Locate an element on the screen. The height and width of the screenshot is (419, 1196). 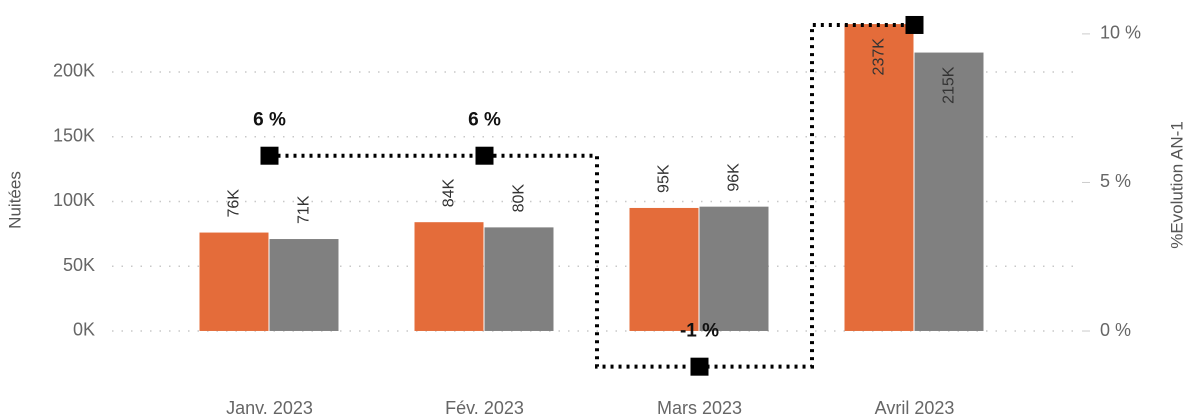
line-value-label: -1 % is located at coordinates (699, 331).